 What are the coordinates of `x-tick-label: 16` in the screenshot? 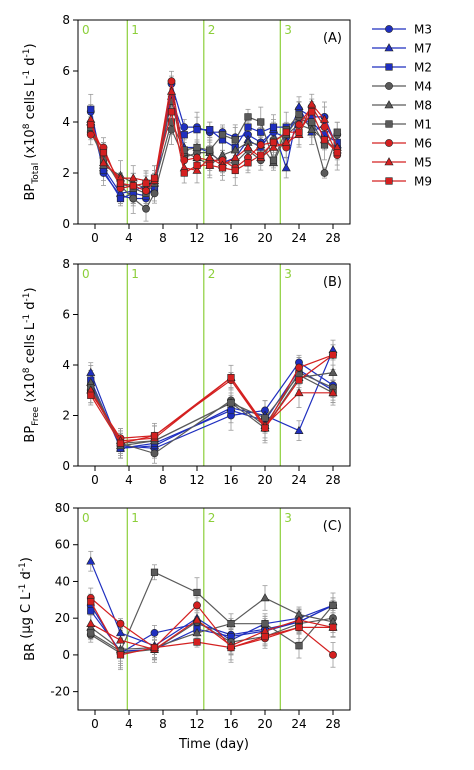 It's located at (230, 238).